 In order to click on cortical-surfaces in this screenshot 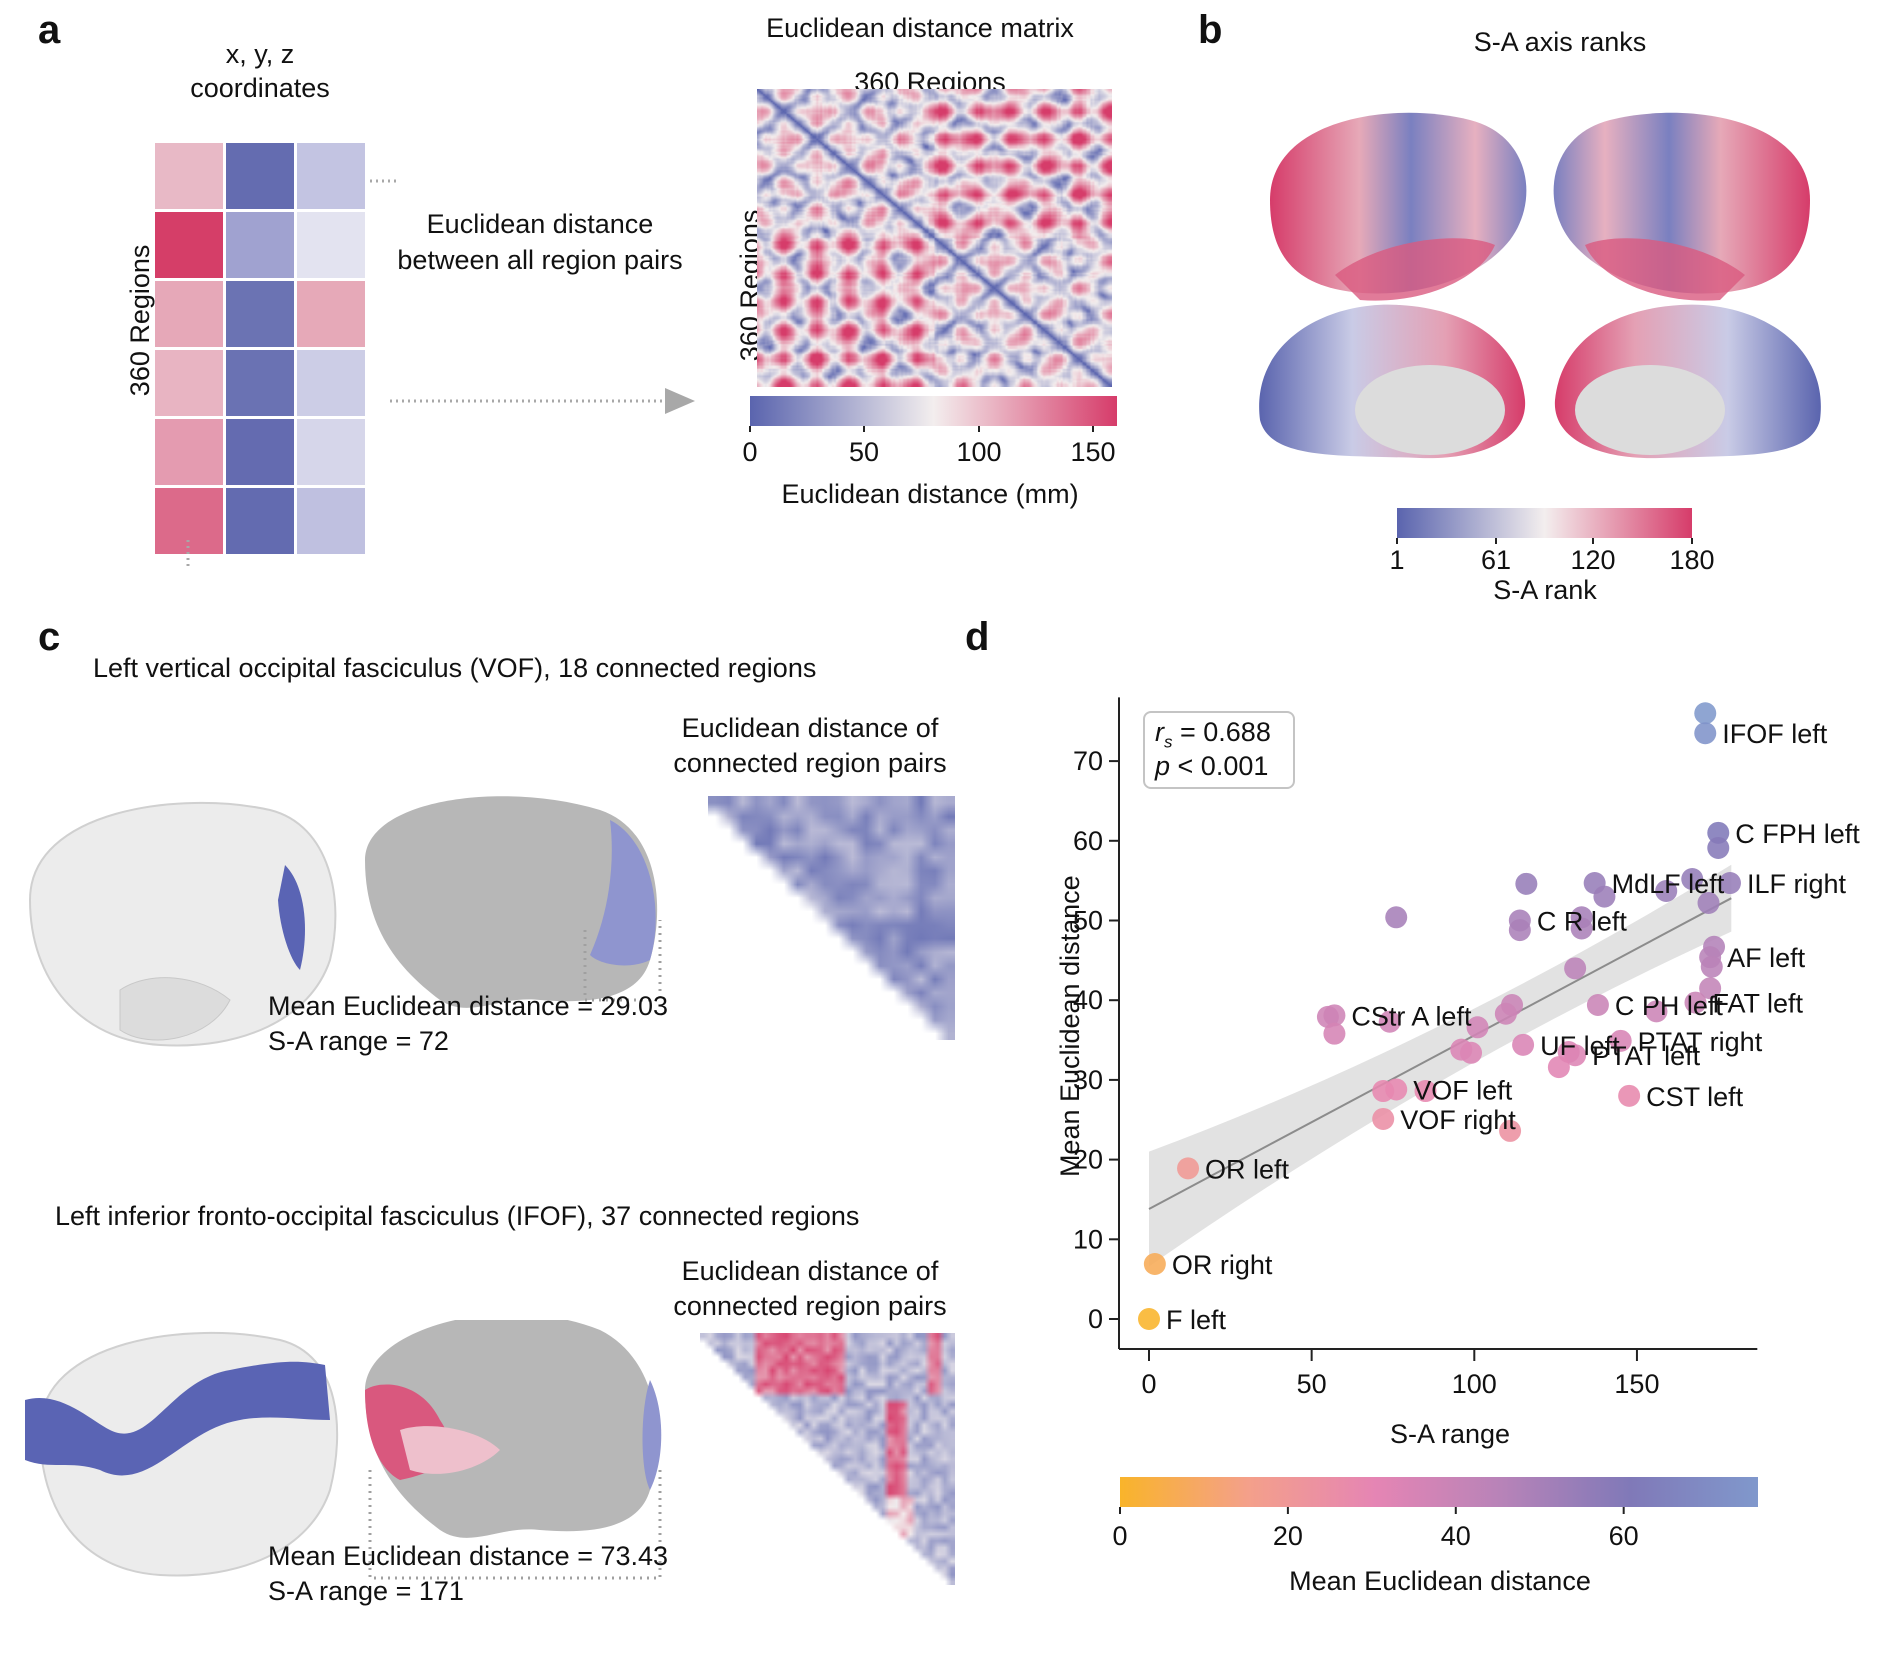, I will do `click(1540, 285)`.